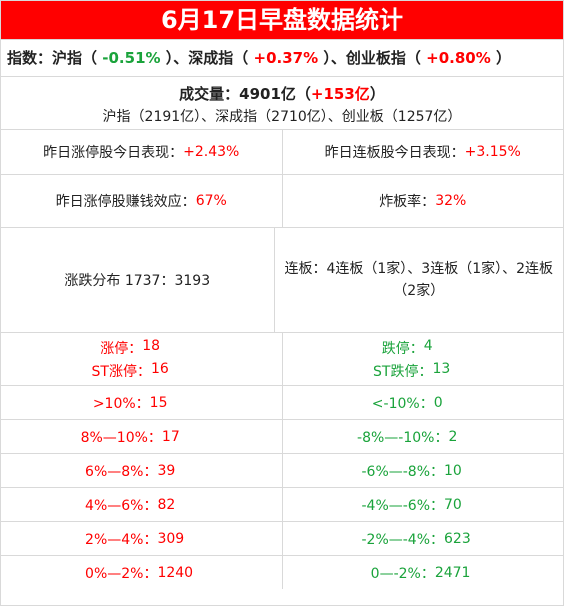  Describe the element at coordinates (131, 58) in the screenshot. I see `sh-index-change: -0.51%` at that location.